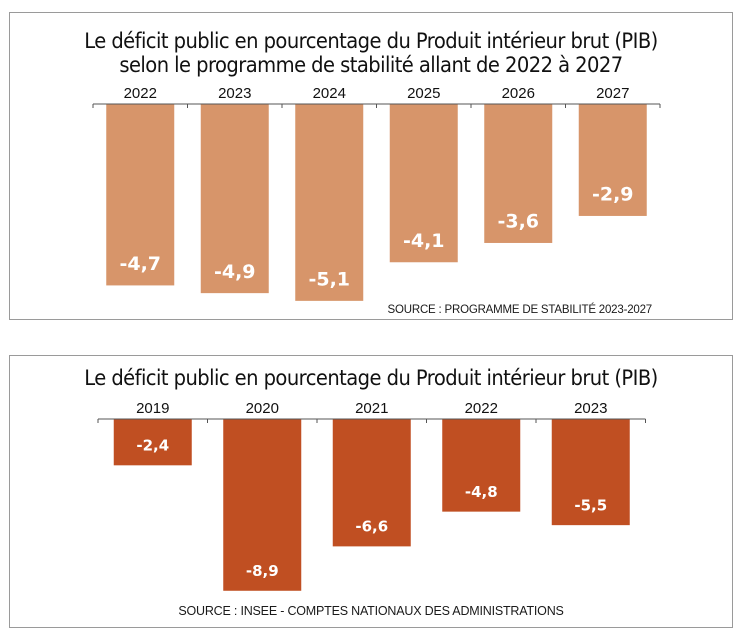 The image size is (747, 641). I want to click on bar-2027, so click(612, 160).